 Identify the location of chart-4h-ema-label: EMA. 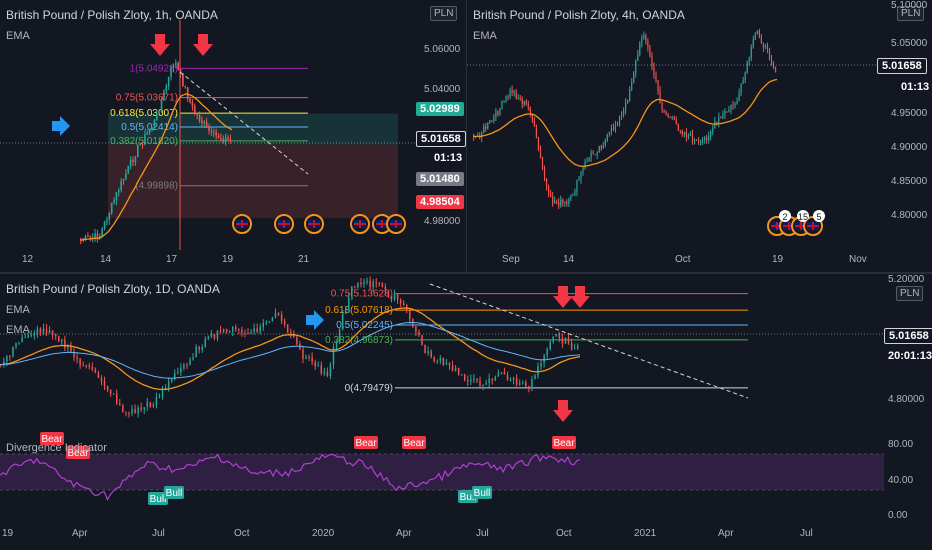
(485, 36).